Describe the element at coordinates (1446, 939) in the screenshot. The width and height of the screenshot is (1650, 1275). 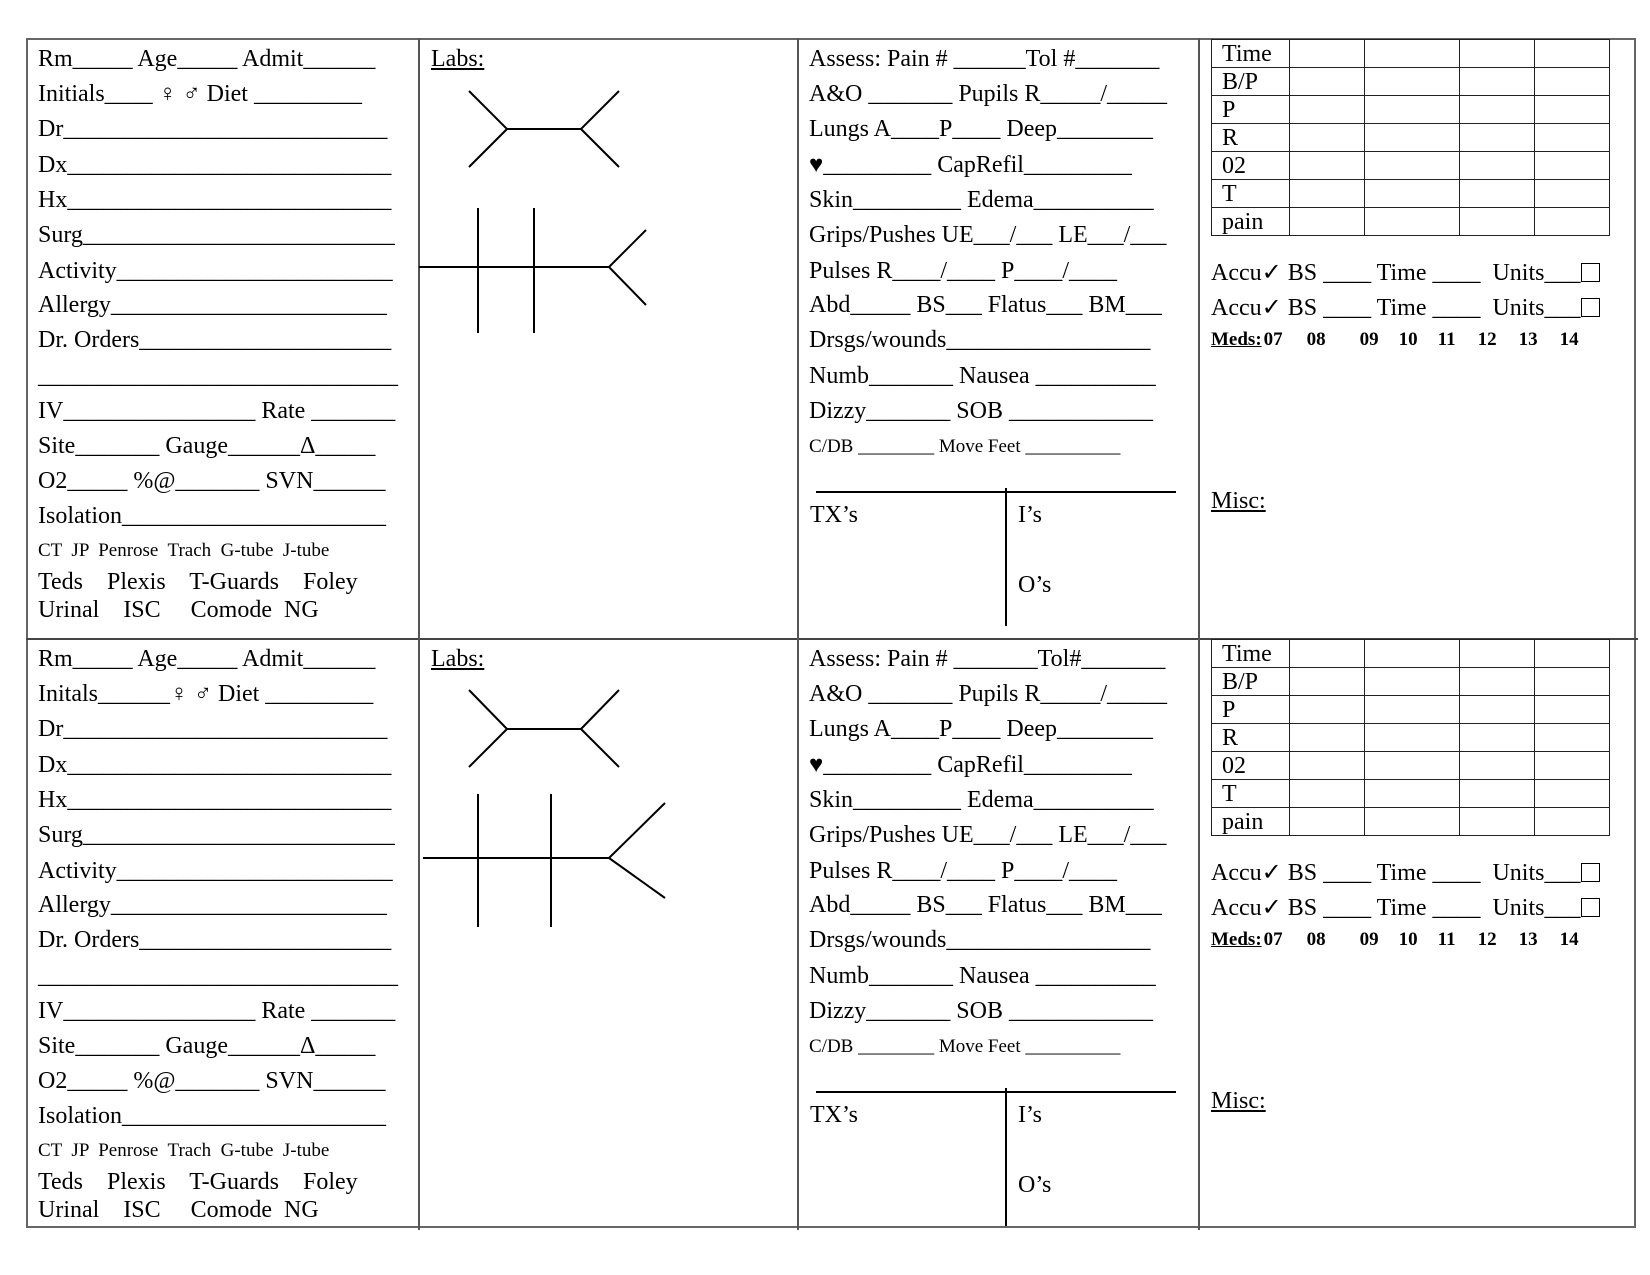
I see `med-hour: 11` at that location.